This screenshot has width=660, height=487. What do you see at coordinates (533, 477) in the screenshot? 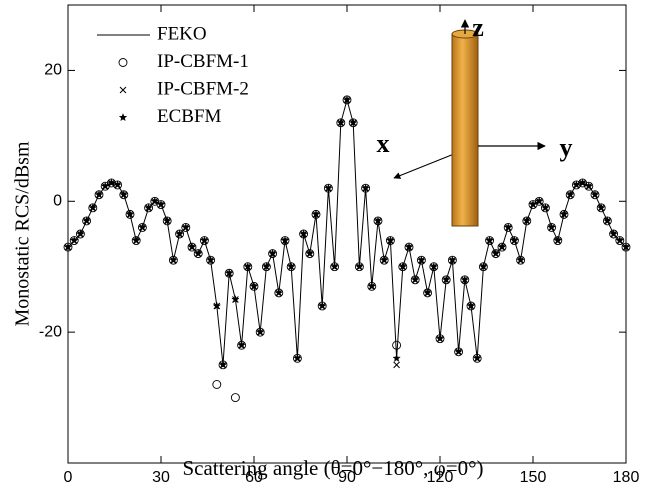
I see `x-tick-label: 150` at bounding box center [533, 477].